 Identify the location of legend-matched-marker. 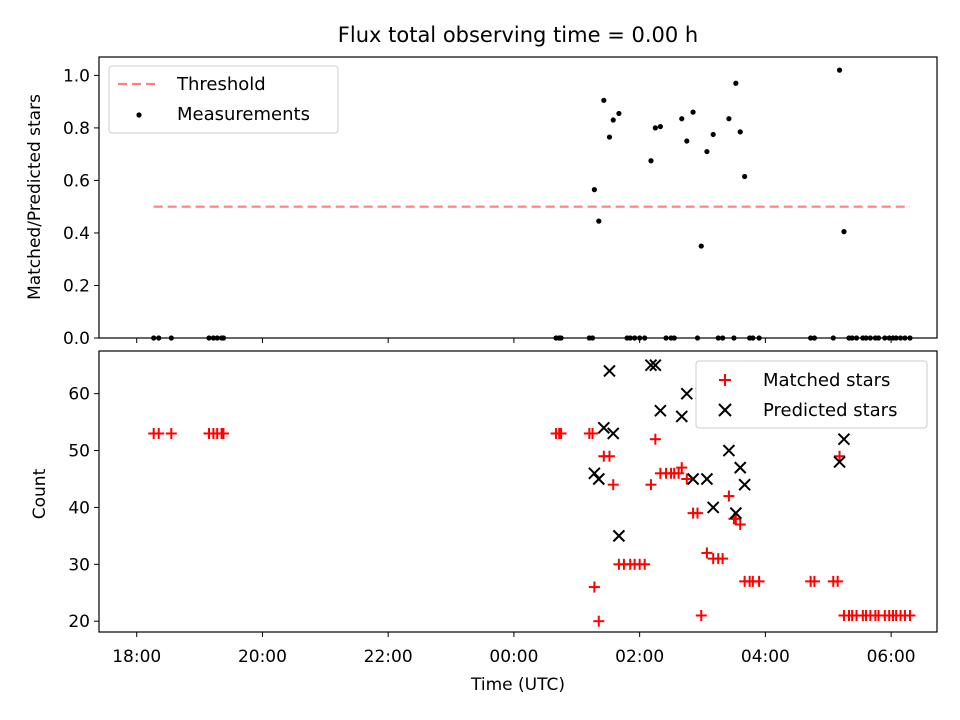
(725, 380).